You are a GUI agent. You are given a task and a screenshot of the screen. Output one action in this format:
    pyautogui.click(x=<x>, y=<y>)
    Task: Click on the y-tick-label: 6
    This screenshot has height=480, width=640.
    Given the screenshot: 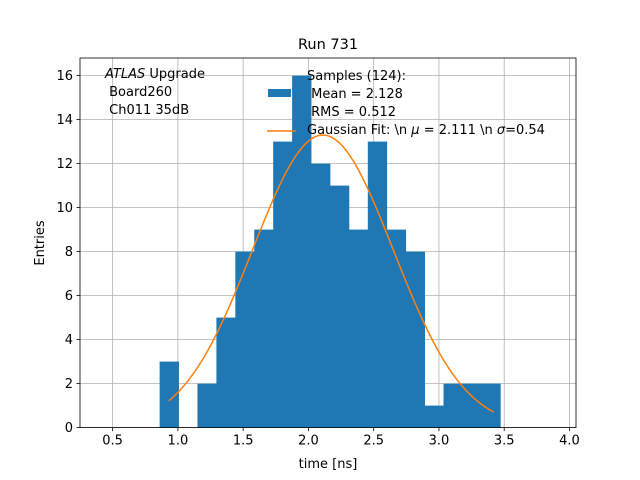 What is the action you would take?
    pyautogui.click(x=69, y=296)
    